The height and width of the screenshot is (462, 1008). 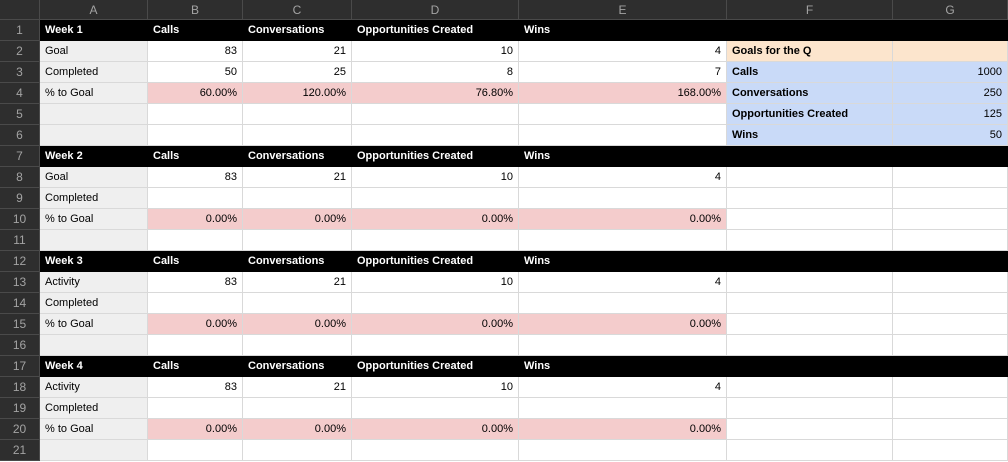 What do you see at coordinates (435, 429) in the screenshot?
I see `cell-D20: 0.00%` at bounding box center [435, 429].